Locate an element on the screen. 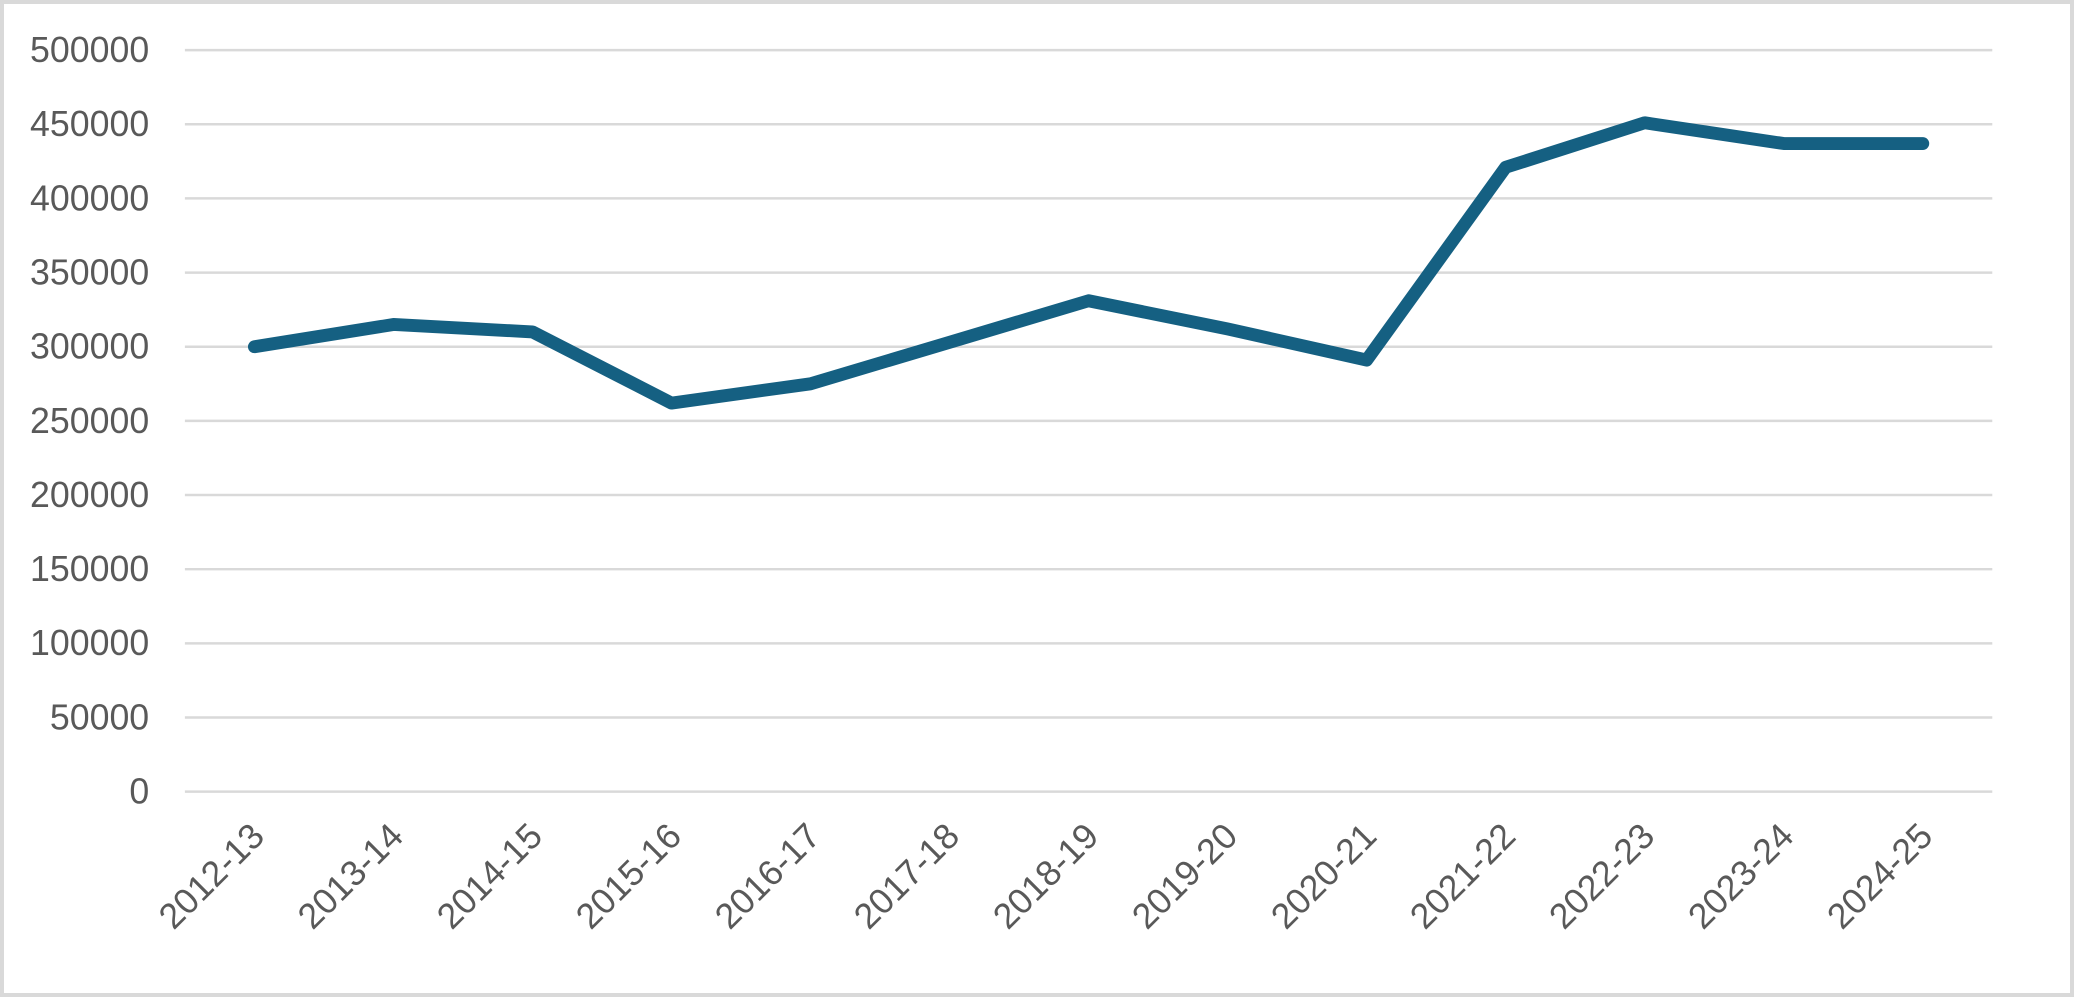 The width and height of the screenshot is (2074, 997). x-axis-tick-label: 2014-15 is located at coordinates (489, 876).